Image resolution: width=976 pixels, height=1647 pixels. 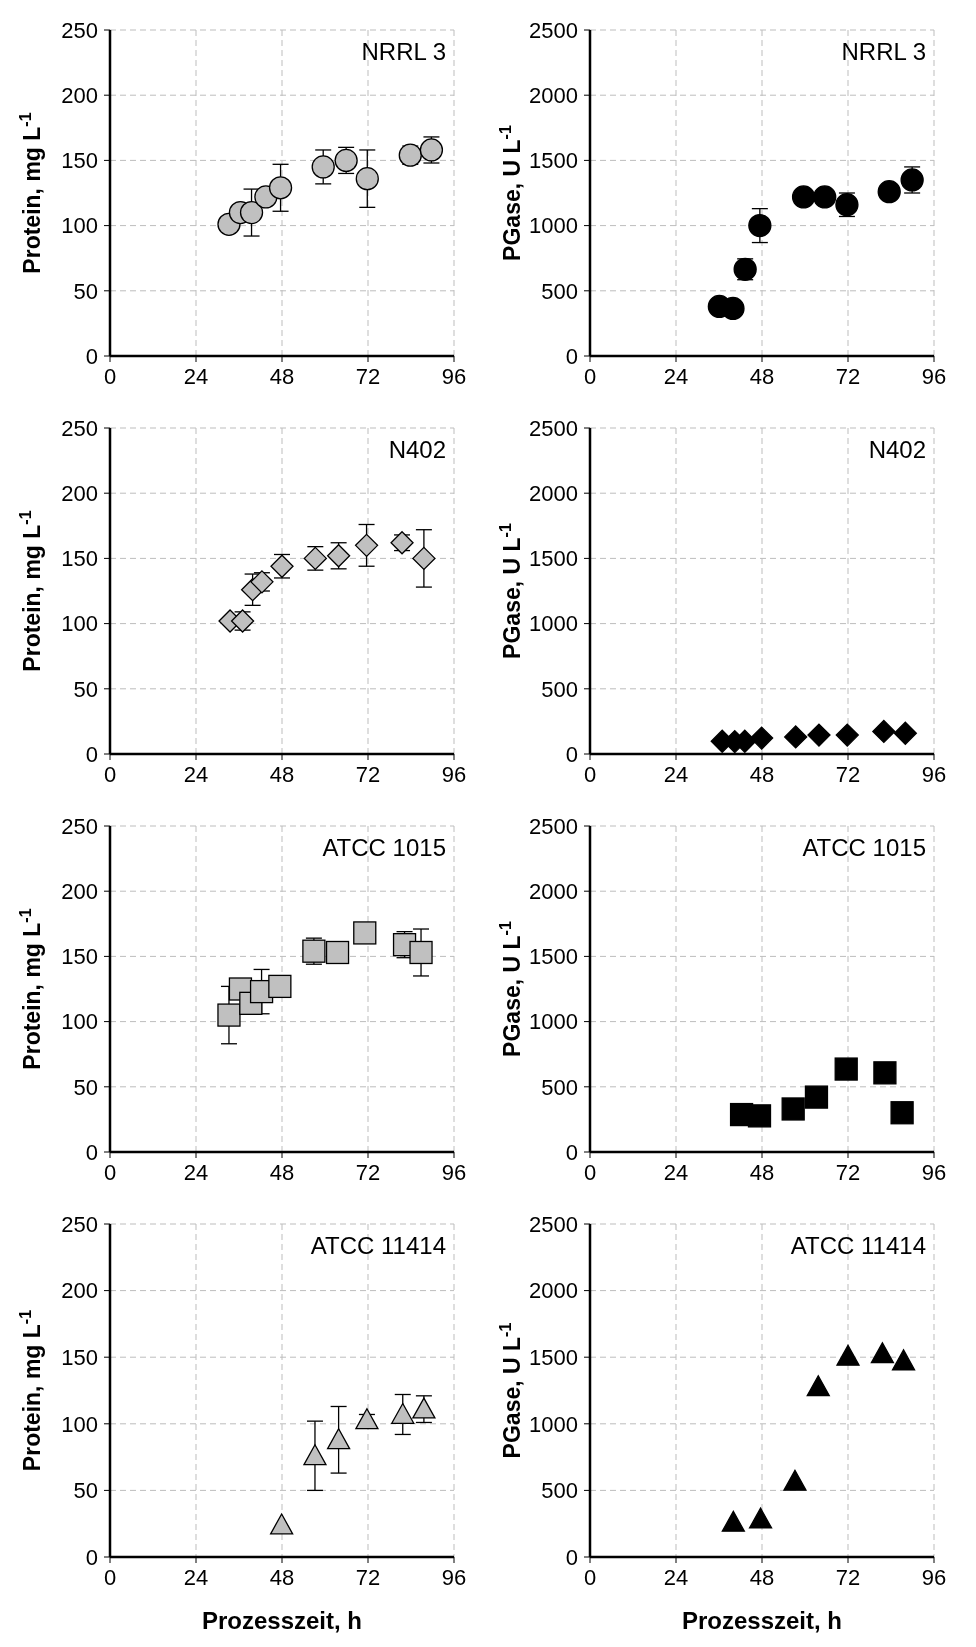 I want to click on chart-title: ATCC 1015, so click(x=864, y=848).